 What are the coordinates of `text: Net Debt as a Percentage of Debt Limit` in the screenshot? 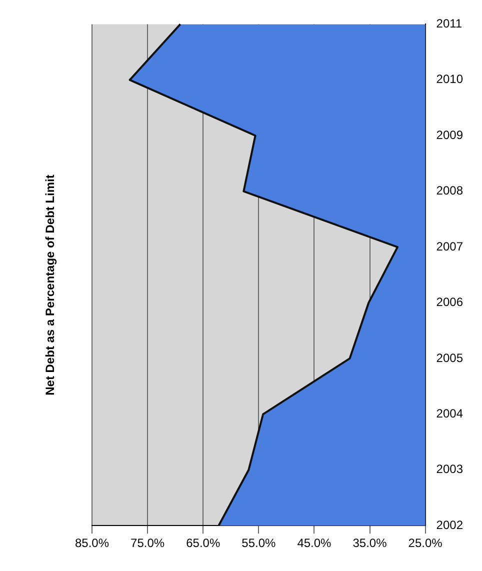 It's located at (50, 285).